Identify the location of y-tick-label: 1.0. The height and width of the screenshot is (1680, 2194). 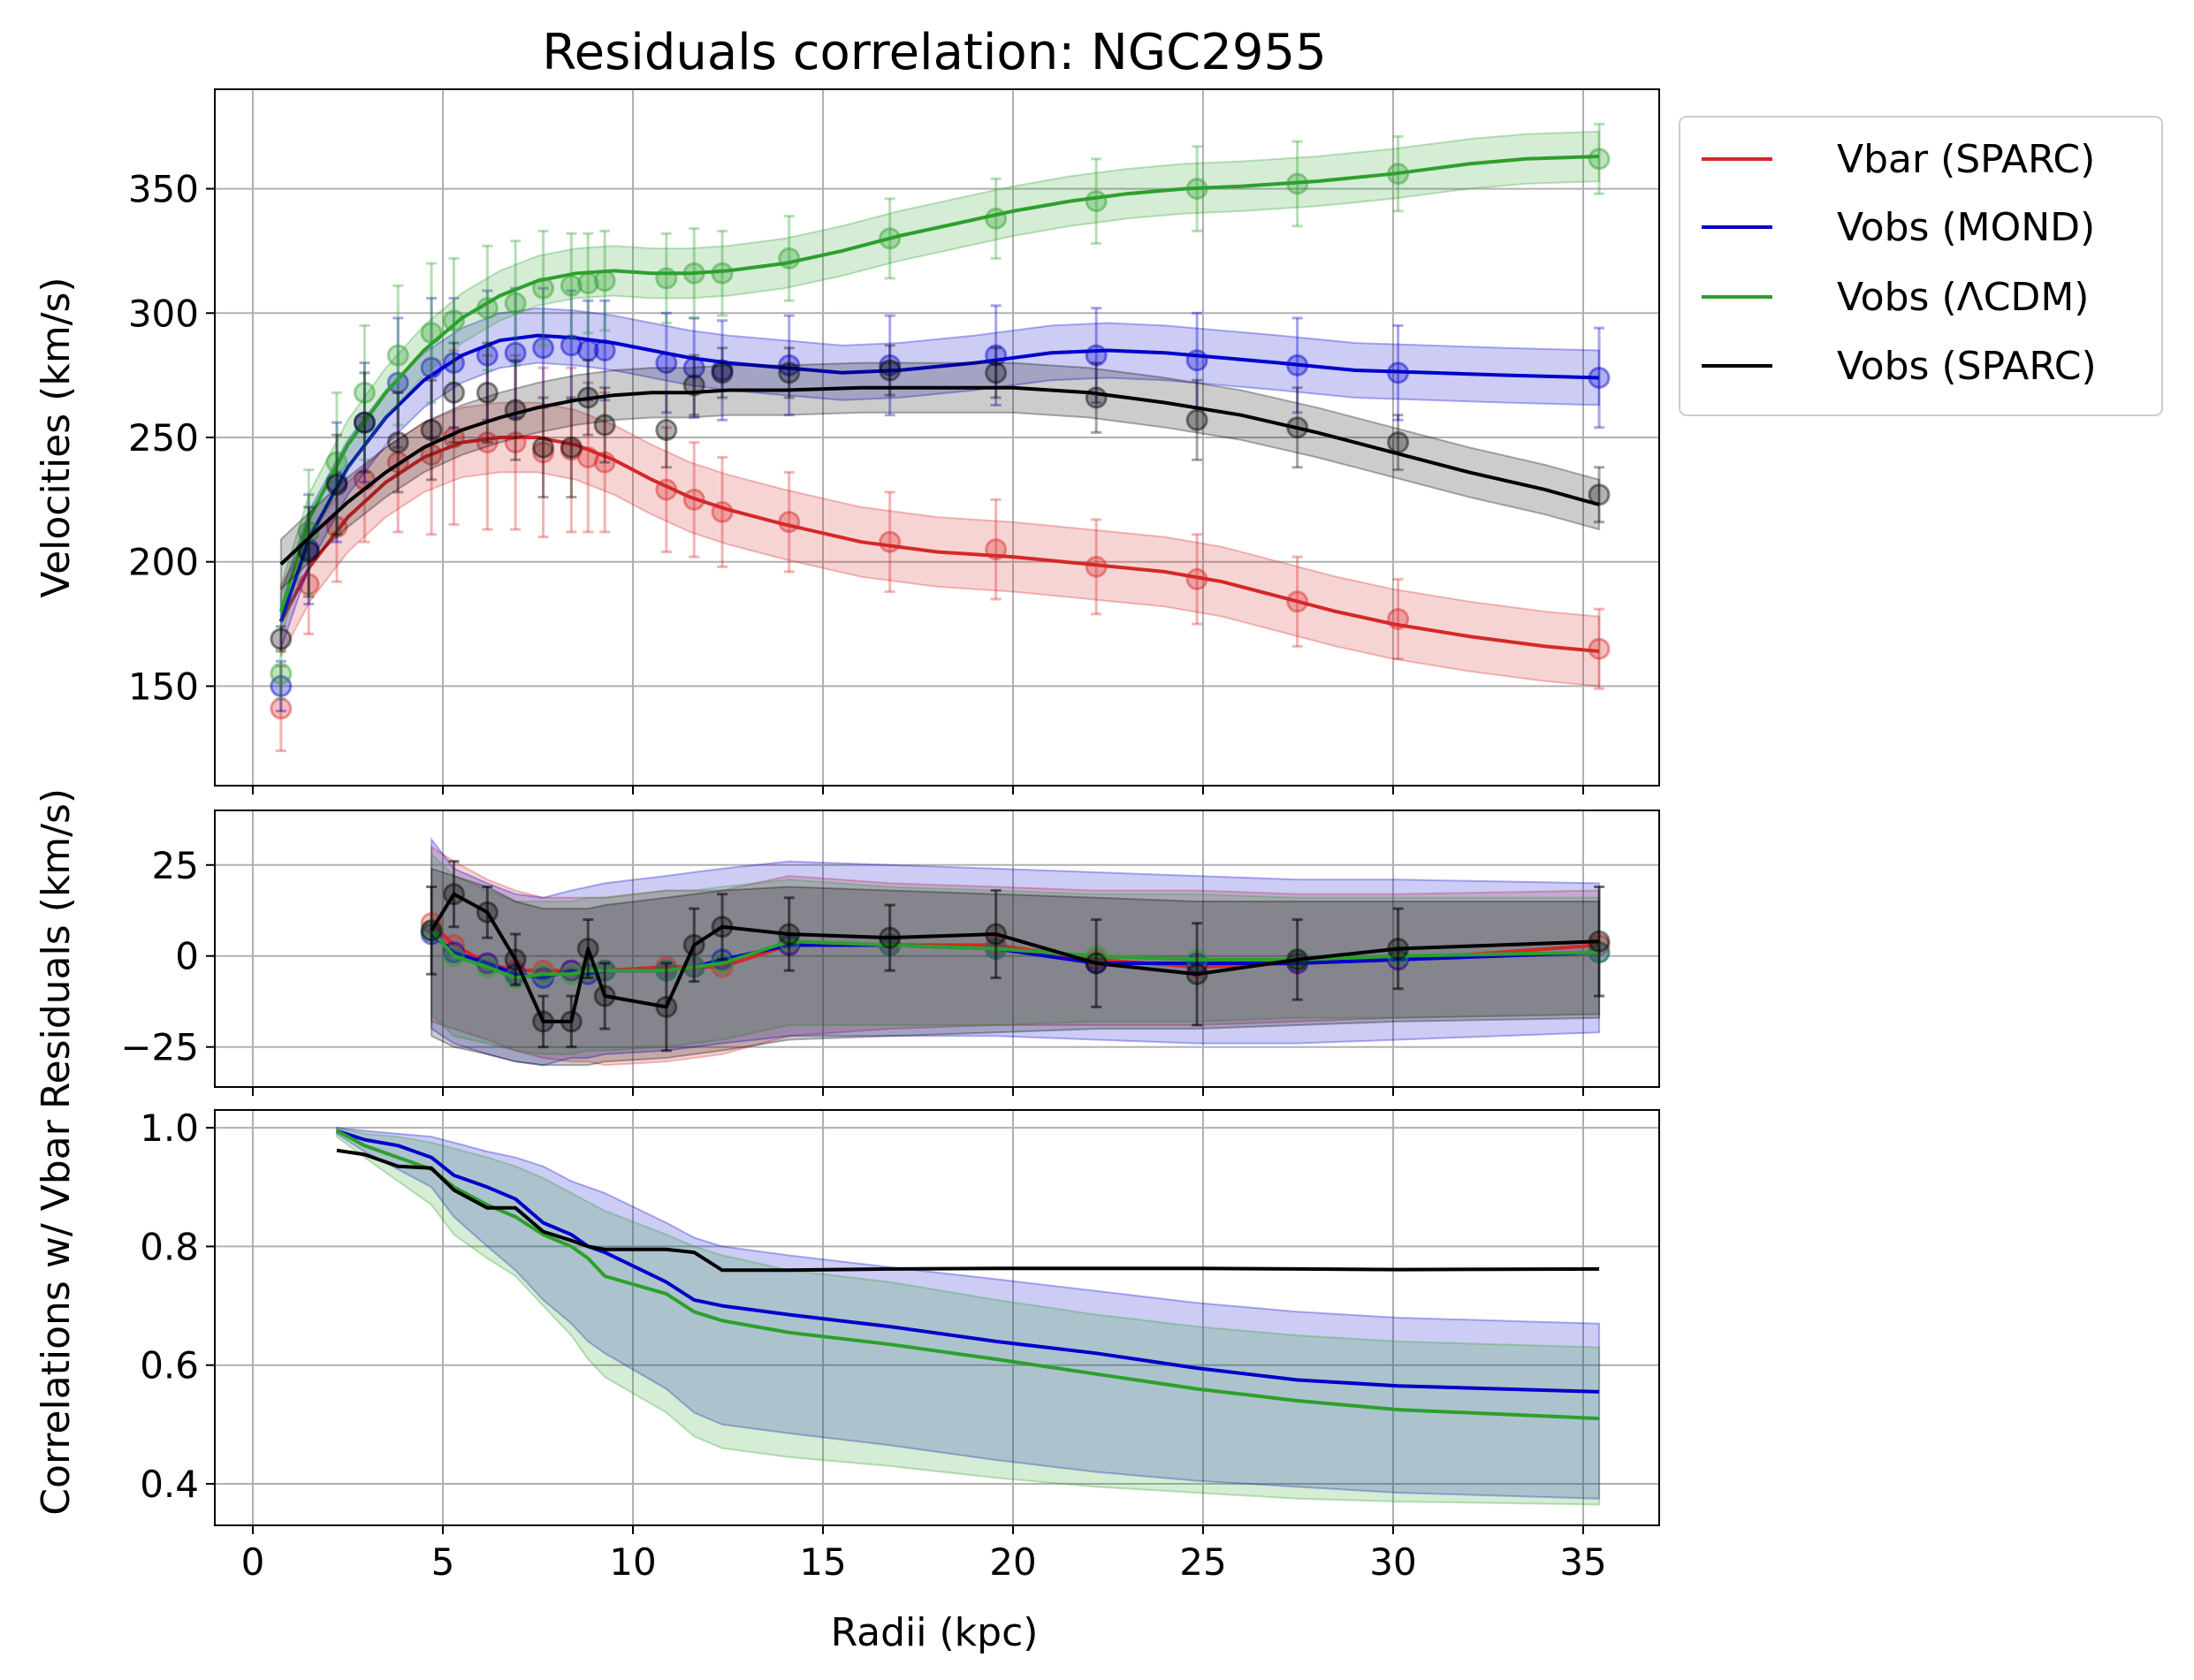
(169, 1128).